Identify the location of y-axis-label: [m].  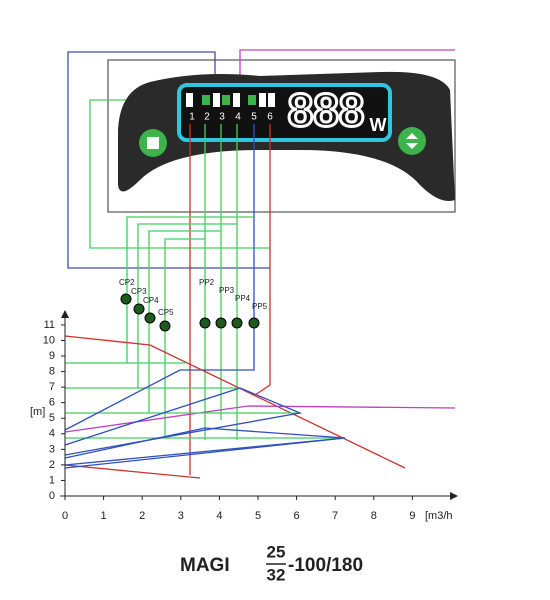
(37, 412).